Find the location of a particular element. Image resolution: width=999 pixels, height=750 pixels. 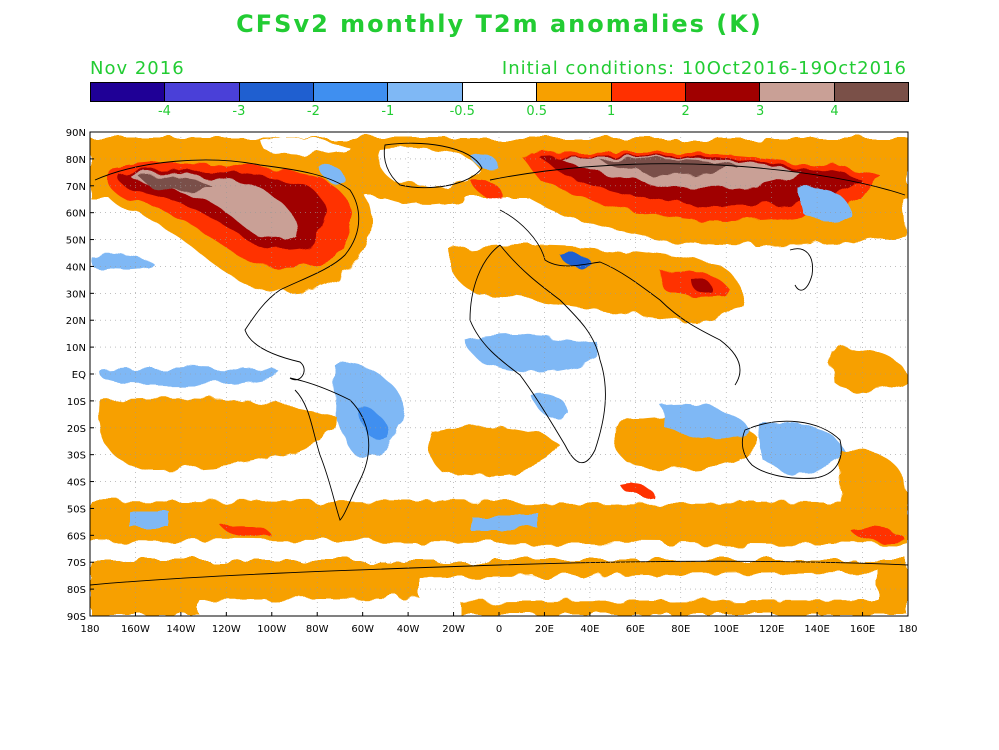

longitude-label: 0 is located at coordinates (499, 629).